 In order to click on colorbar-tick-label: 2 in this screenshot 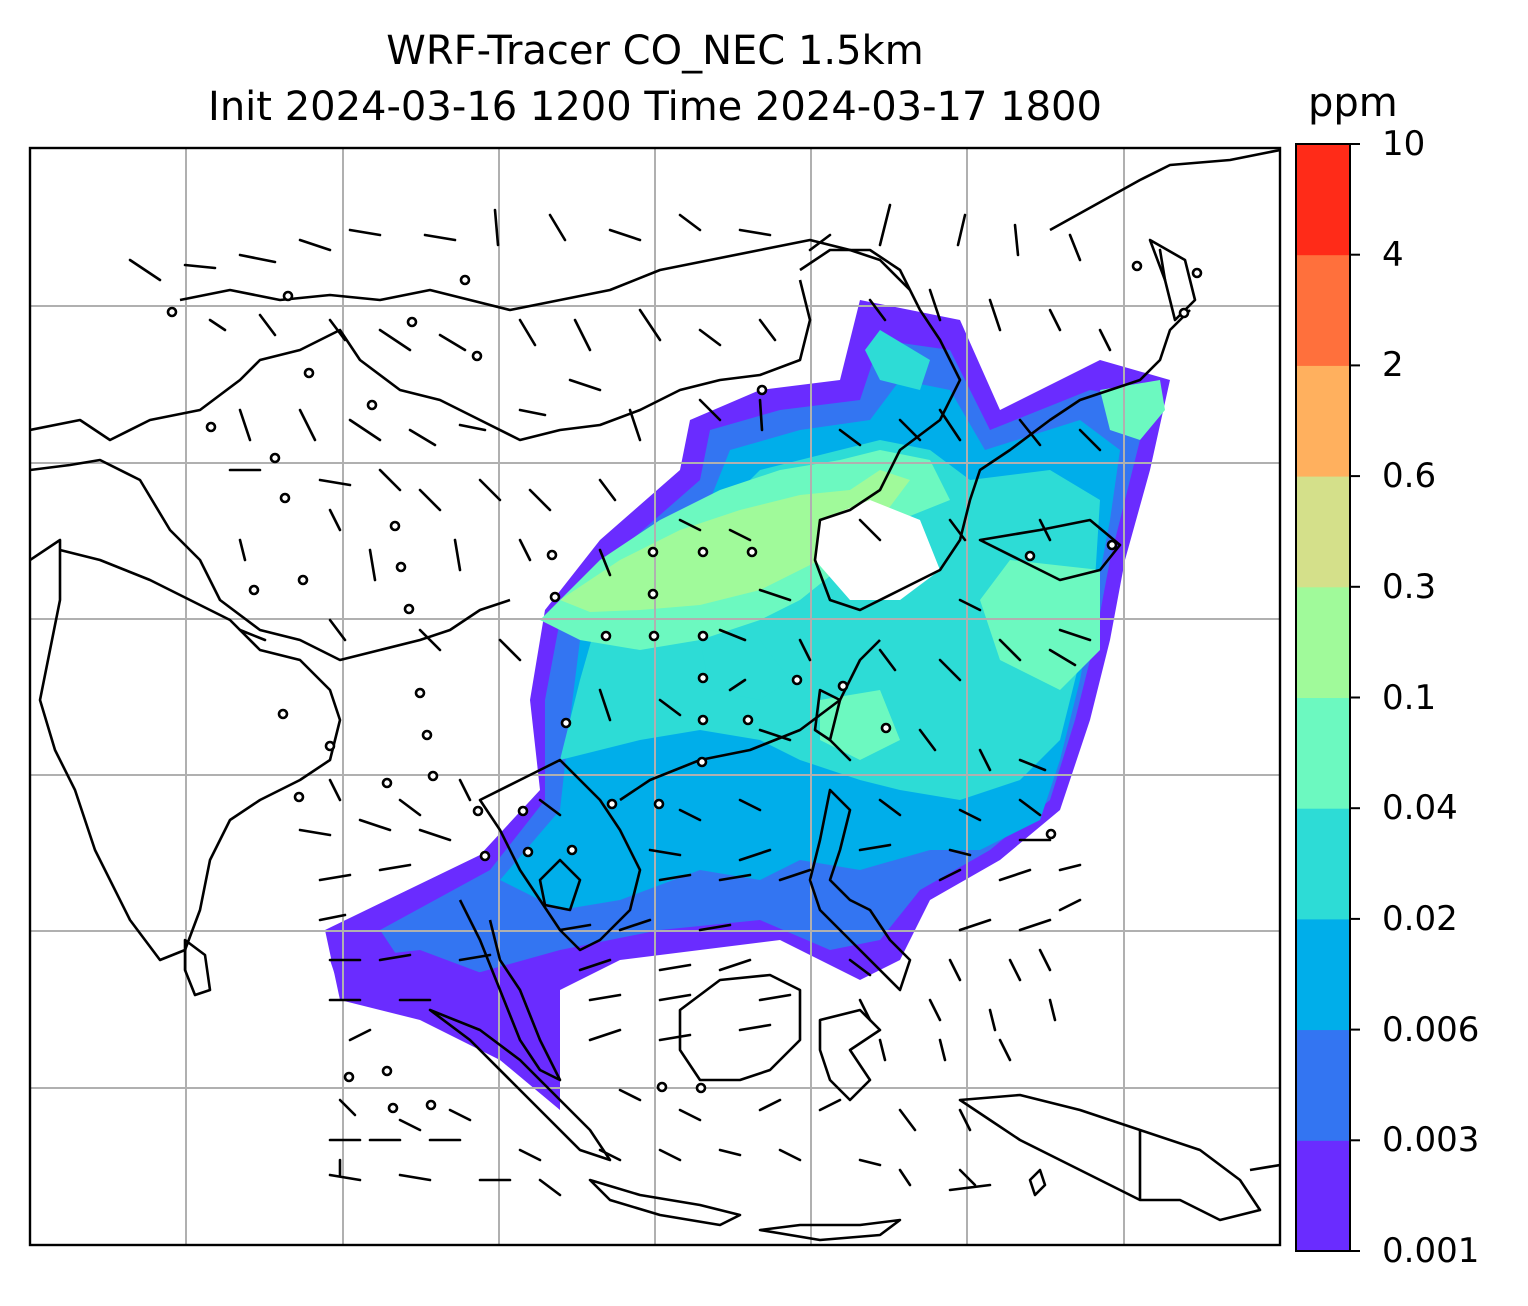, I will do `click(1393, 365)`.